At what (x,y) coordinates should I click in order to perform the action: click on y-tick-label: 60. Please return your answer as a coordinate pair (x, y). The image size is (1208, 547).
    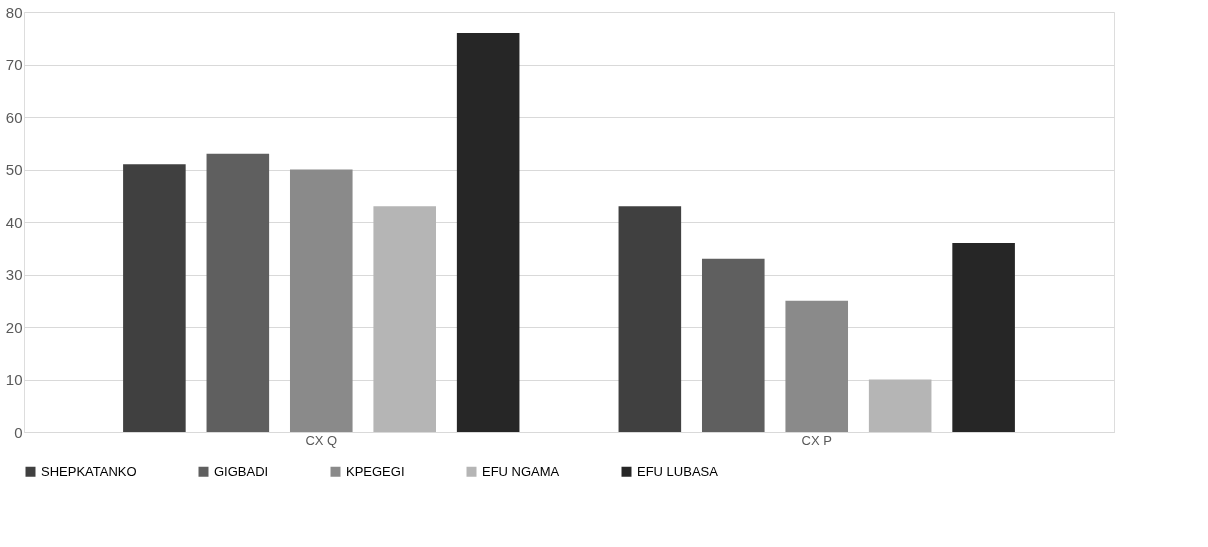
    Looking at the image, I should click on (14, 117).